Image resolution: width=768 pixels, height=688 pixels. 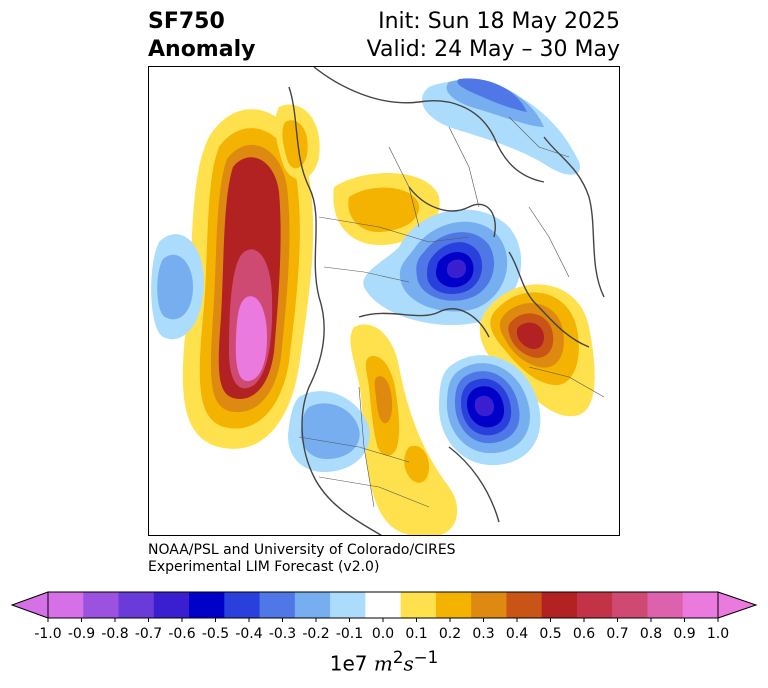 I want to click on units-m-exp: 2, so click(x=398, y=657).